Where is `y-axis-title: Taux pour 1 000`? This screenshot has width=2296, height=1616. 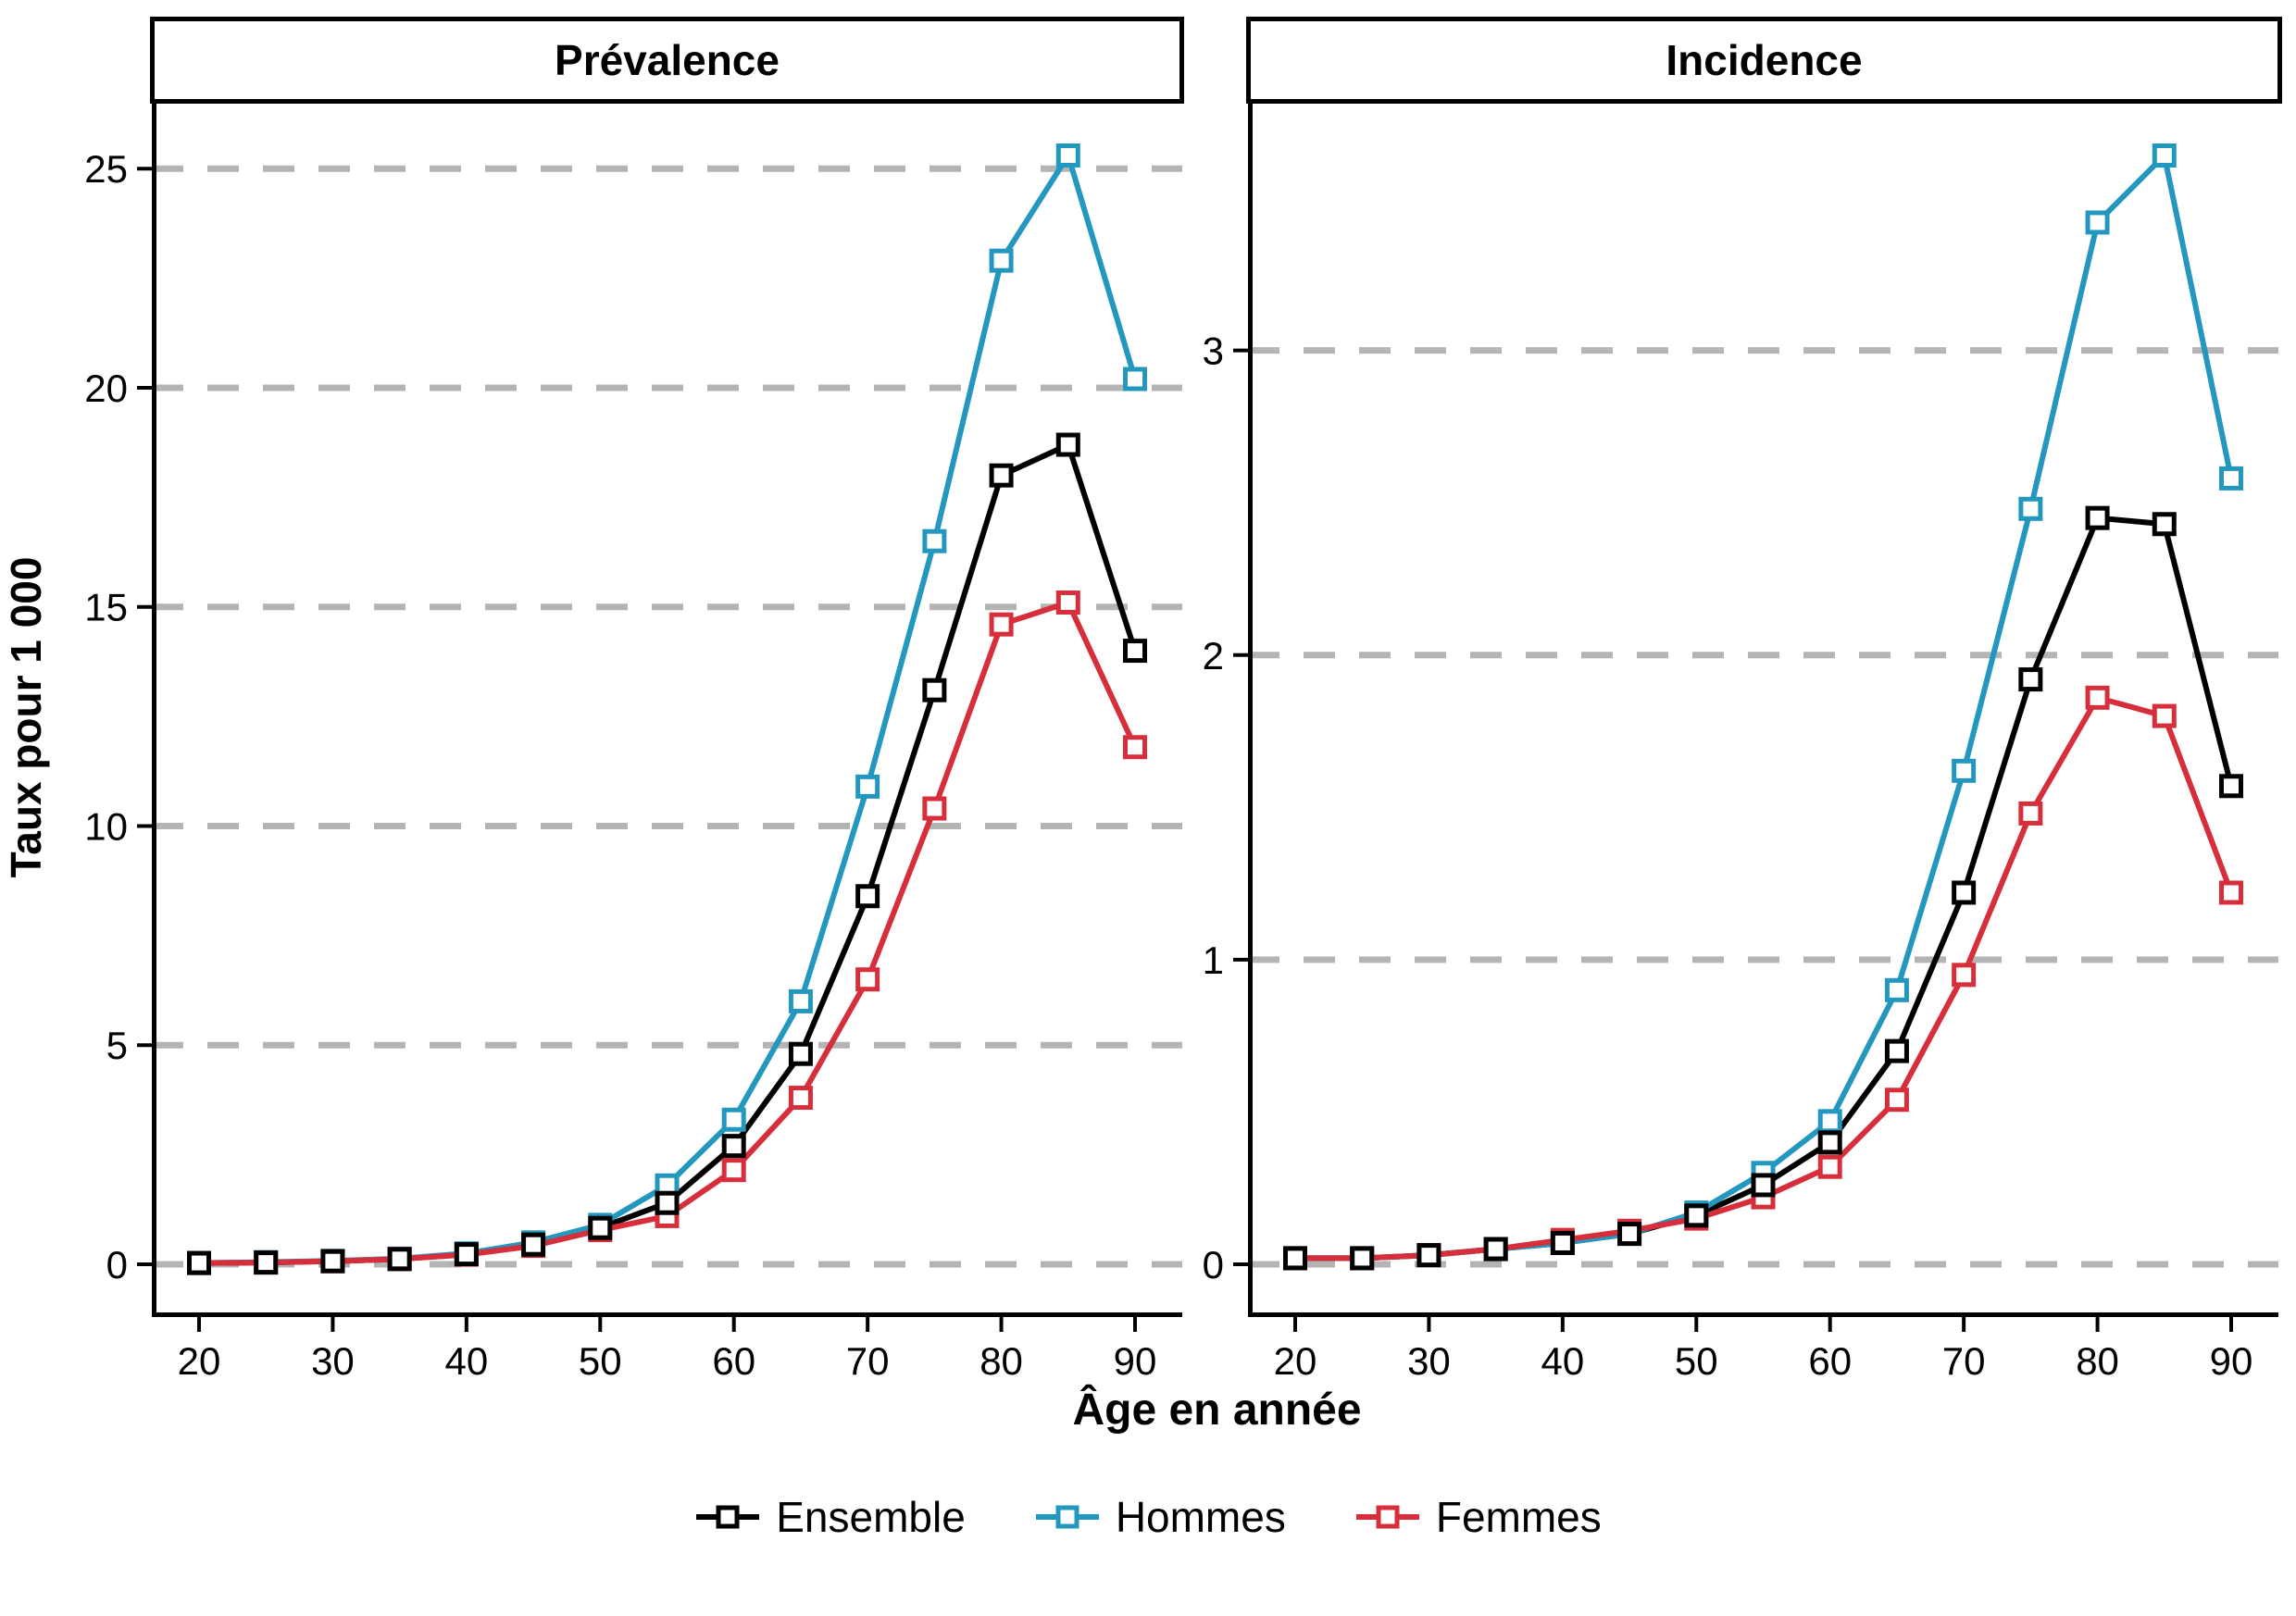 y-axis-title: Taux pour 1 000 is located at coordinates (26, 717).